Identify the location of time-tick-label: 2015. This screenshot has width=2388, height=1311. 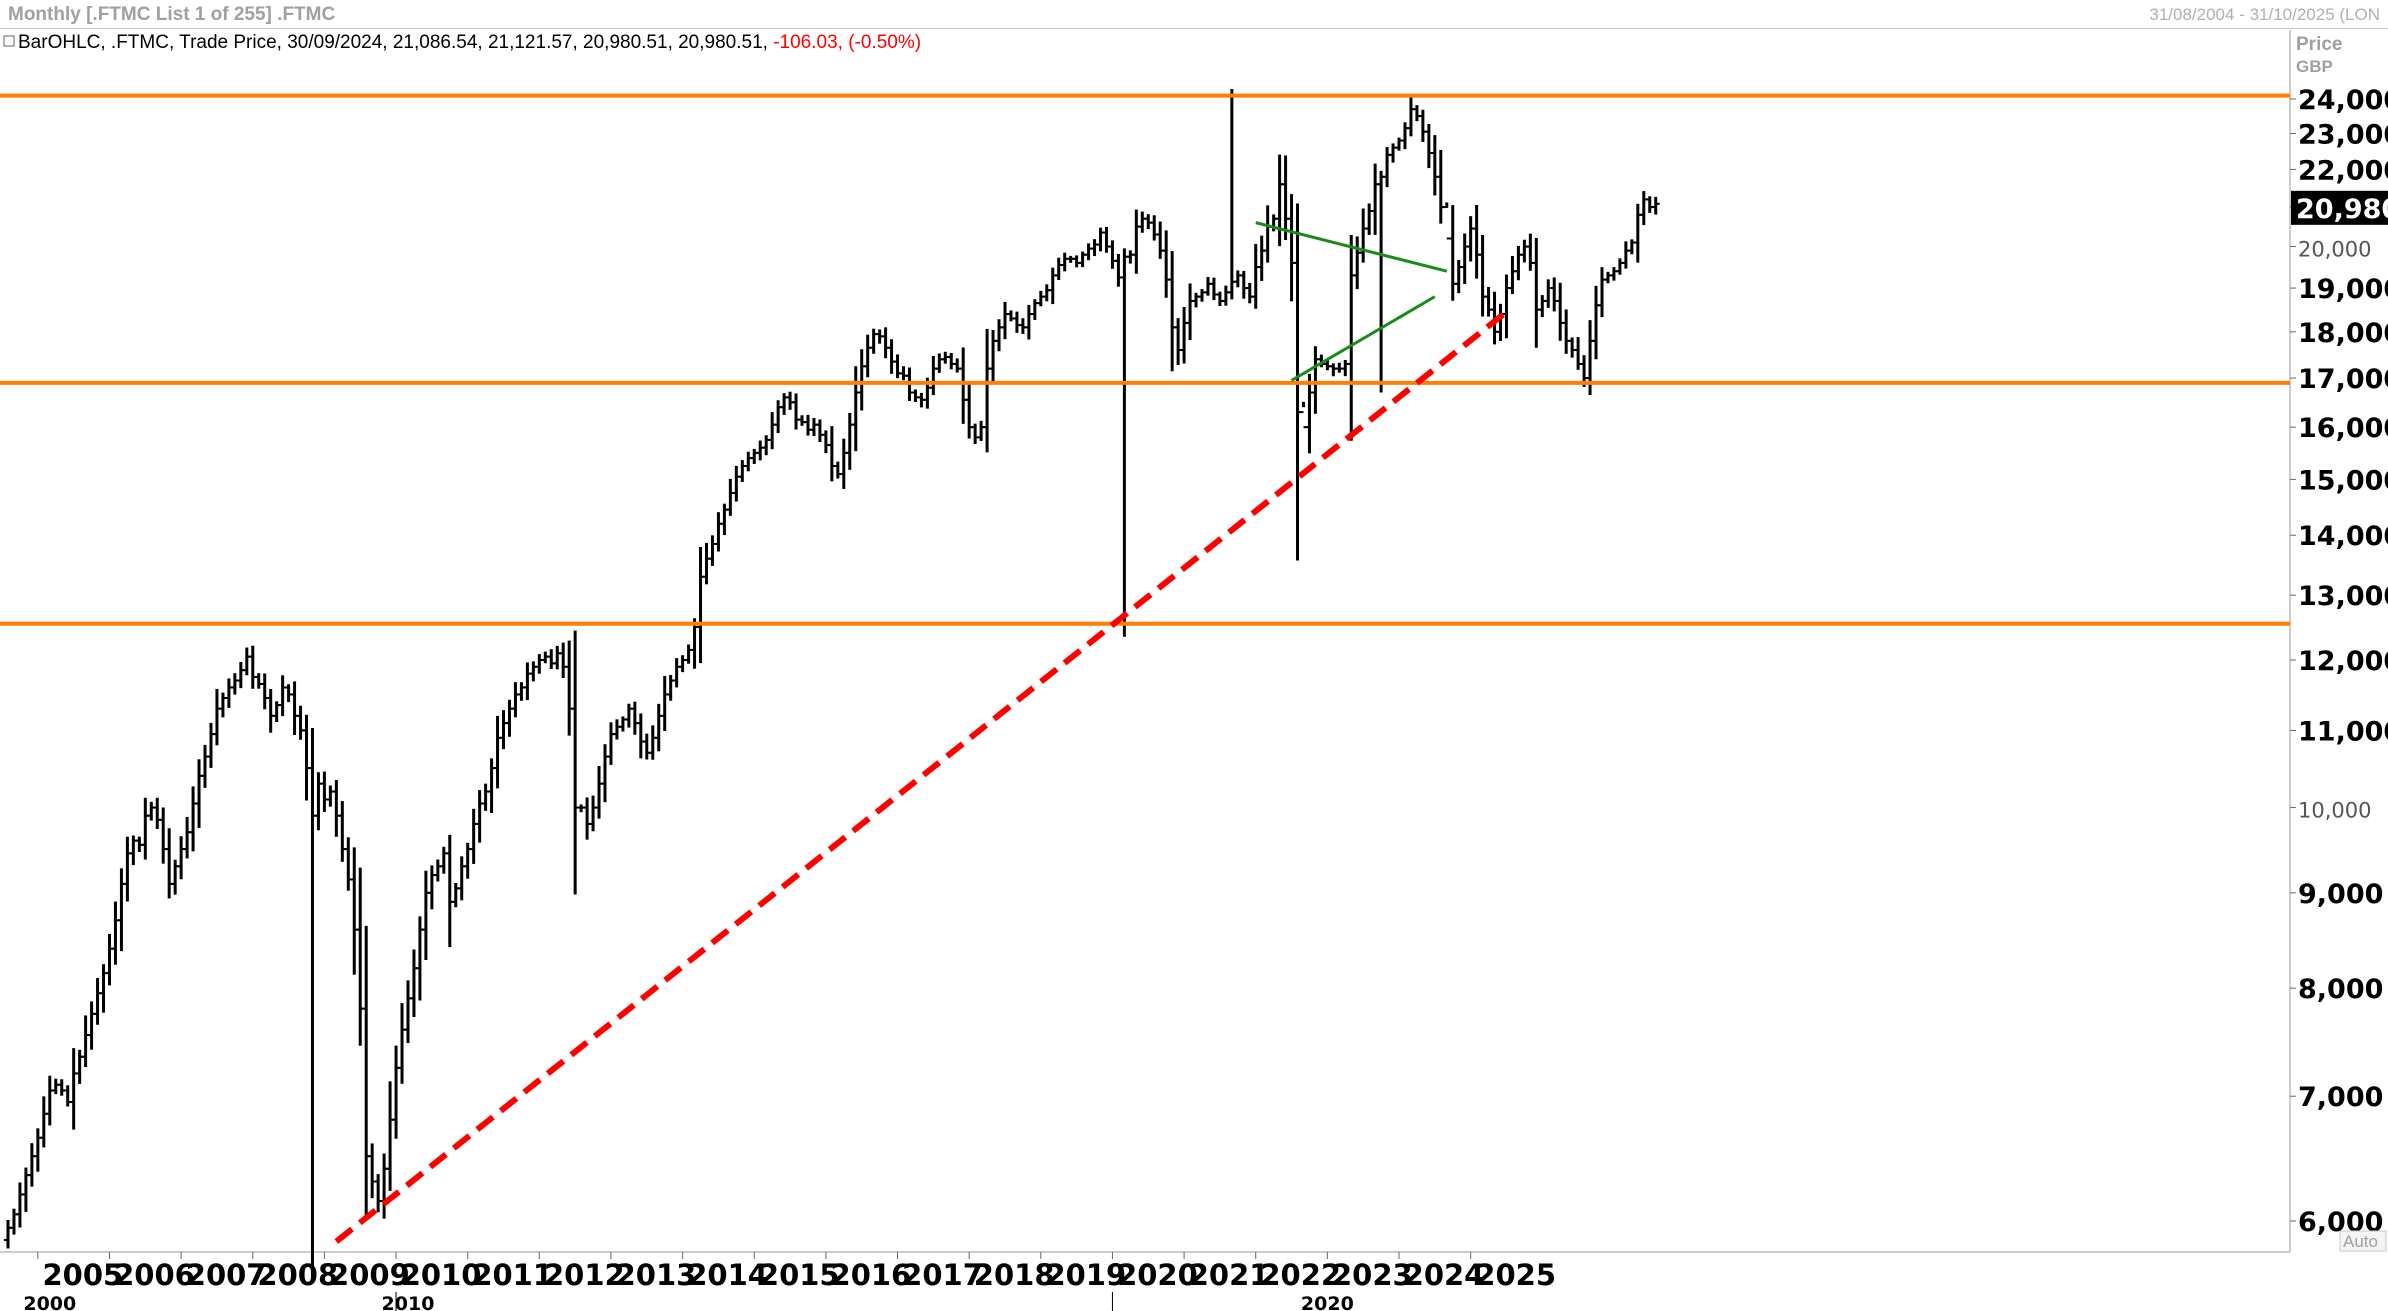
(799, 1275).